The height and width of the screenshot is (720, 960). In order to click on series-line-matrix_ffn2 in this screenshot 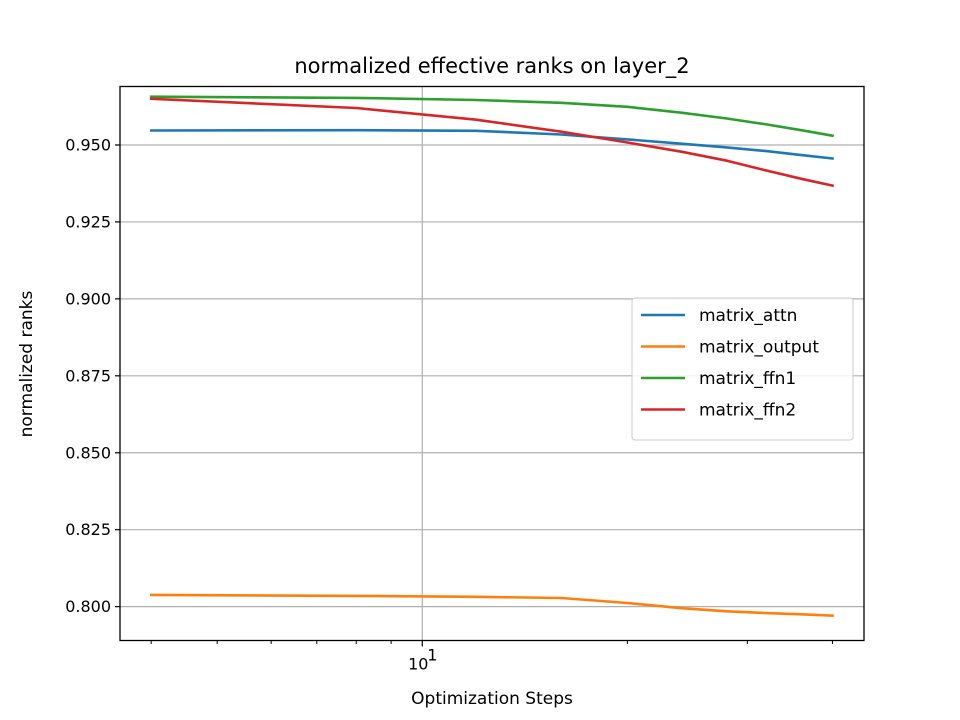, I will do `click(492, 142)`.